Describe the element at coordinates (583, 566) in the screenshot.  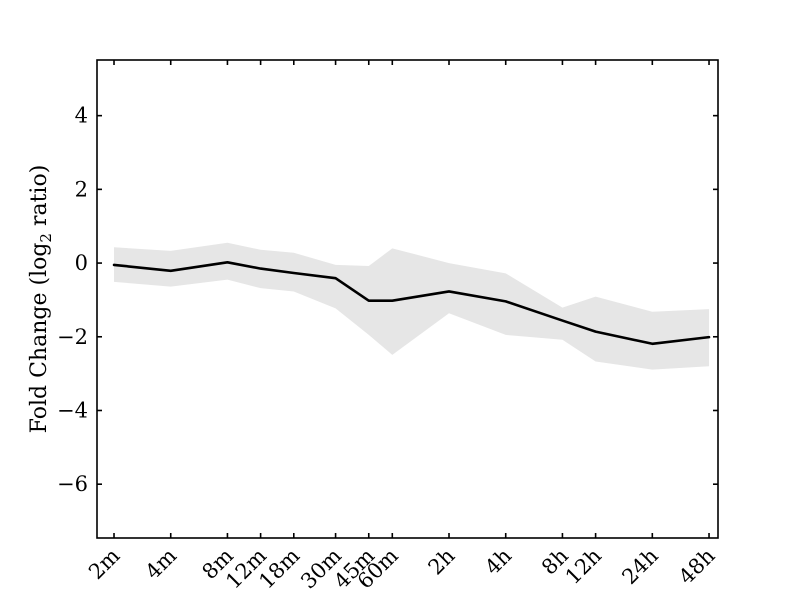
I see `x-tick-label: 12h` at that location.